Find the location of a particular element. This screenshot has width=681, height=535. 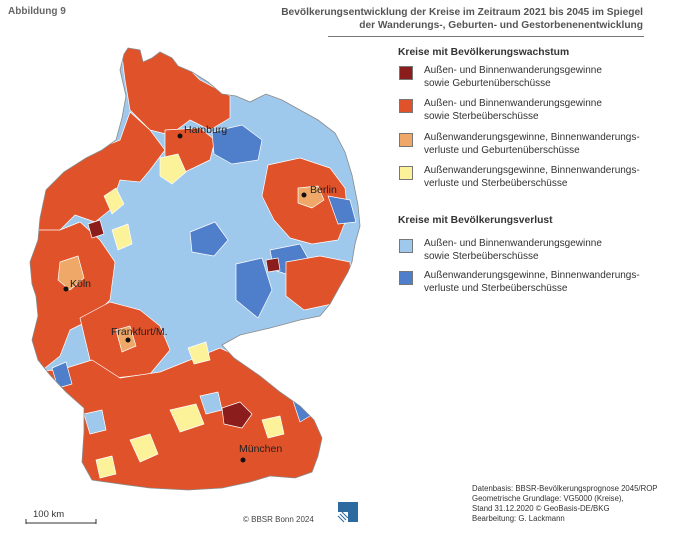

region-mecklenburg-blue is located at coordinates (237, 144).